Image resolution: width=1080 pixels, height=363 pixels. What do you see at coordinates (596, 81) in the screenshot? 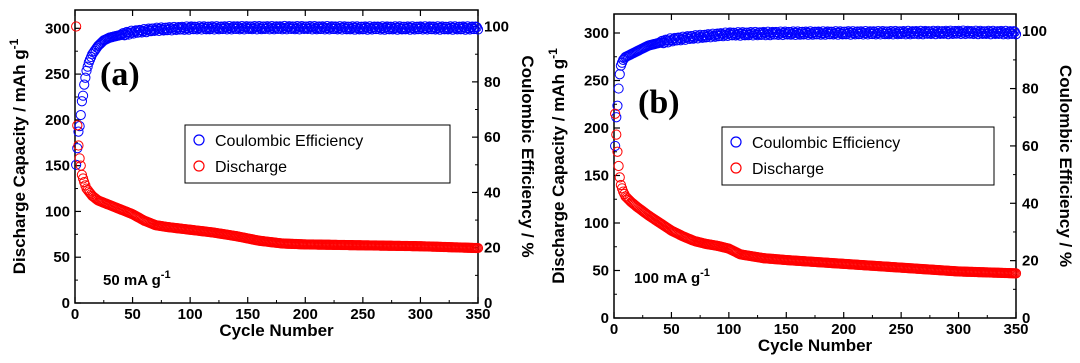
I see `y-left-tick-label: 250` at bounding box center [596, 81].